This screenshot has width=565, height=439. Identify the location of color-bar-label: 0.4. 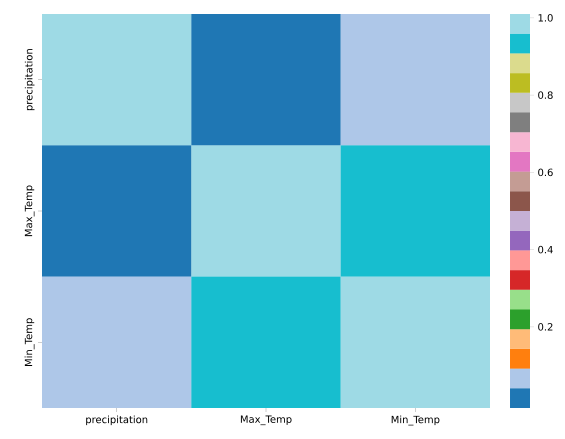
(545, 250).